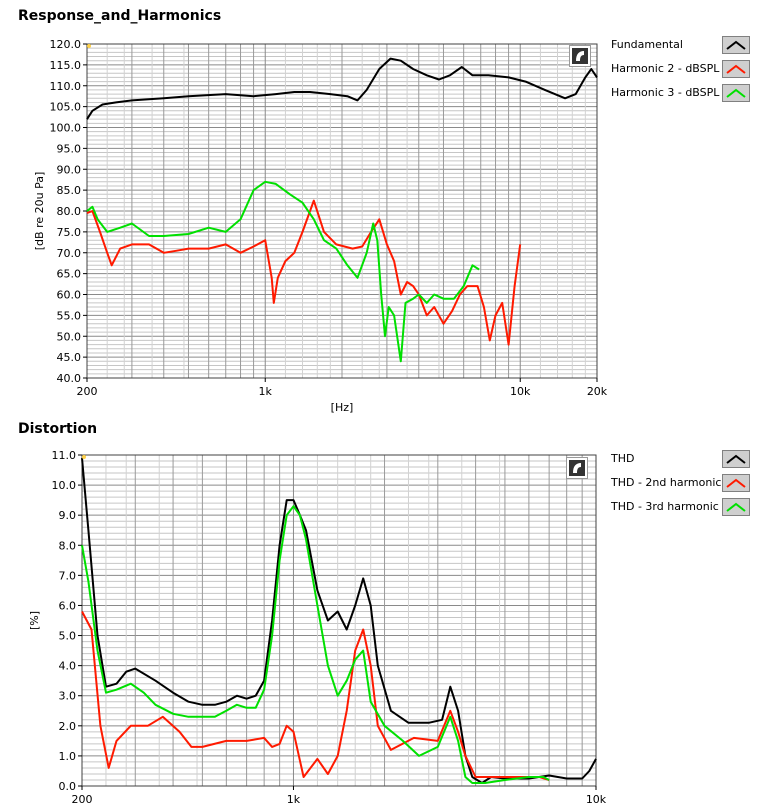 This screenshot has height=804, width=765. What do you see at coordinates (597, 391) in the screenshot?
I see `x-tick-label: 20k` at bounding box center [597, 391].